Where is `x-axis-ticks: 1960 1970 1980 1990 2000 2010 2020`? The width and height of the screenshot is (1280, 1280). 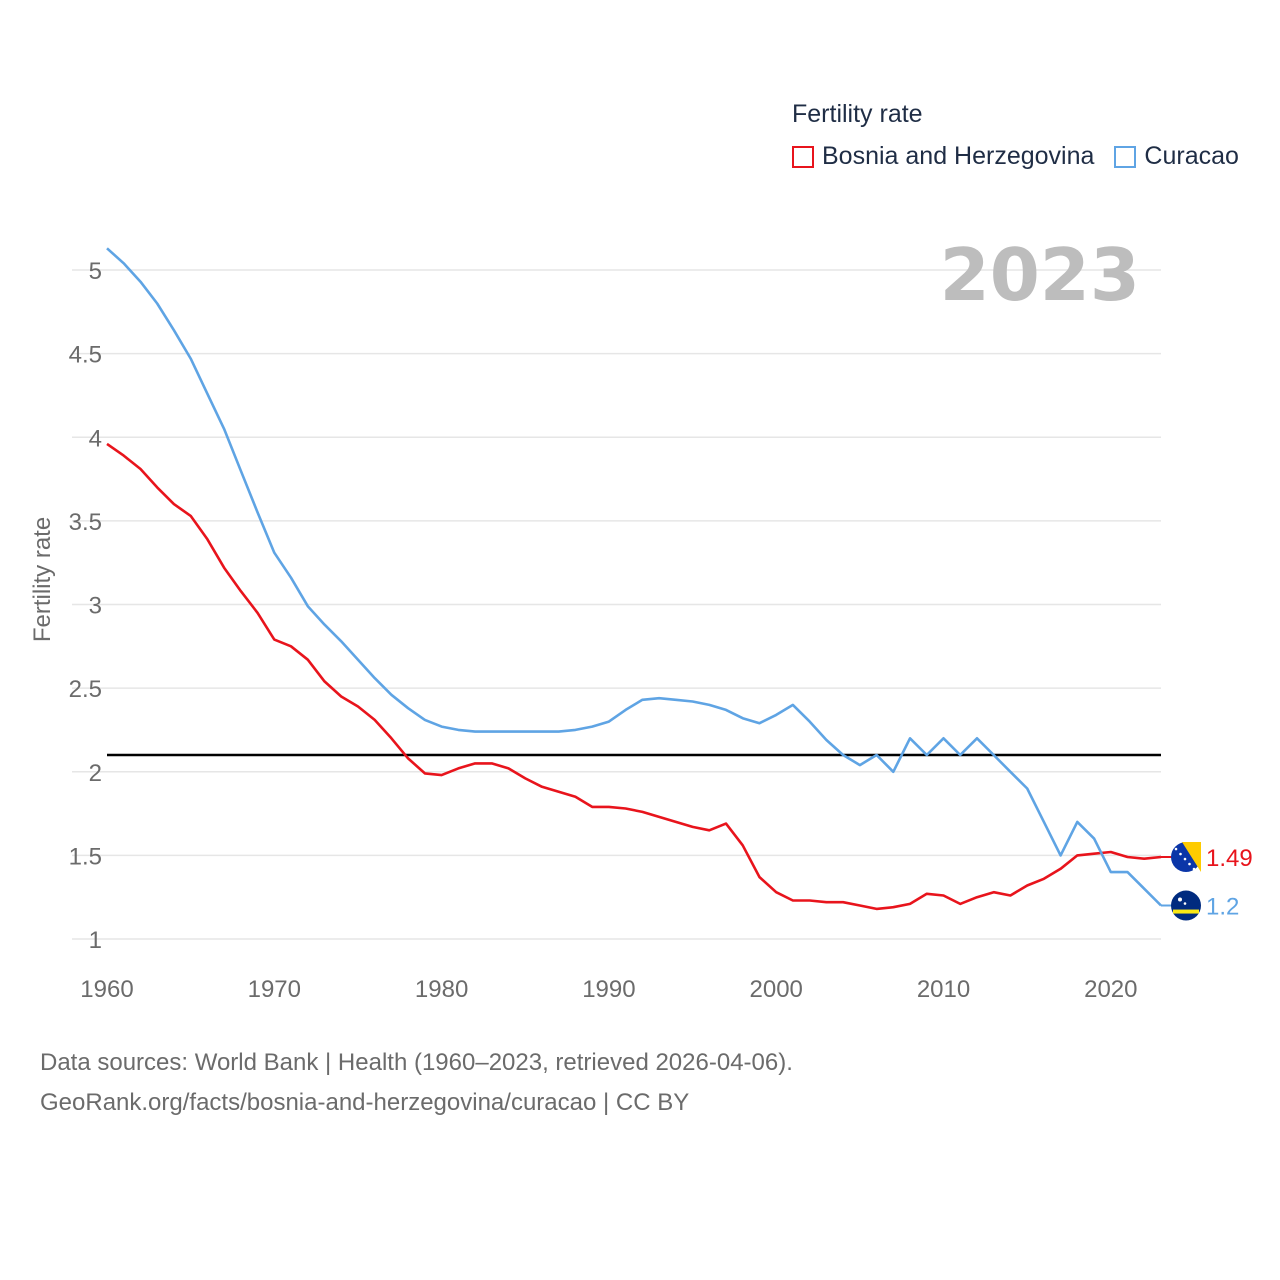
x-axis-ticks: 1960 1970 1980 1990 2000 2010 2020 is located at coordinates (608, 989).